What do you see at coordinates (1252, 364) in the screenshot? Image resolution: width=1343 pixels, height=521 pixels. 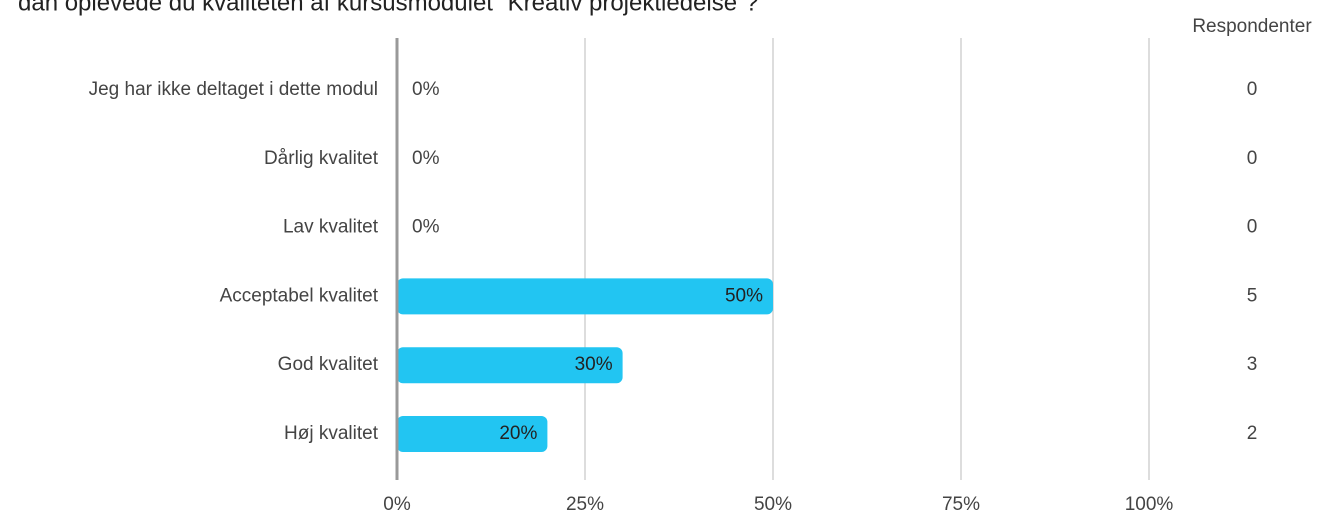 I see `respondent-count: 3` at bounding box center [1252, 364].